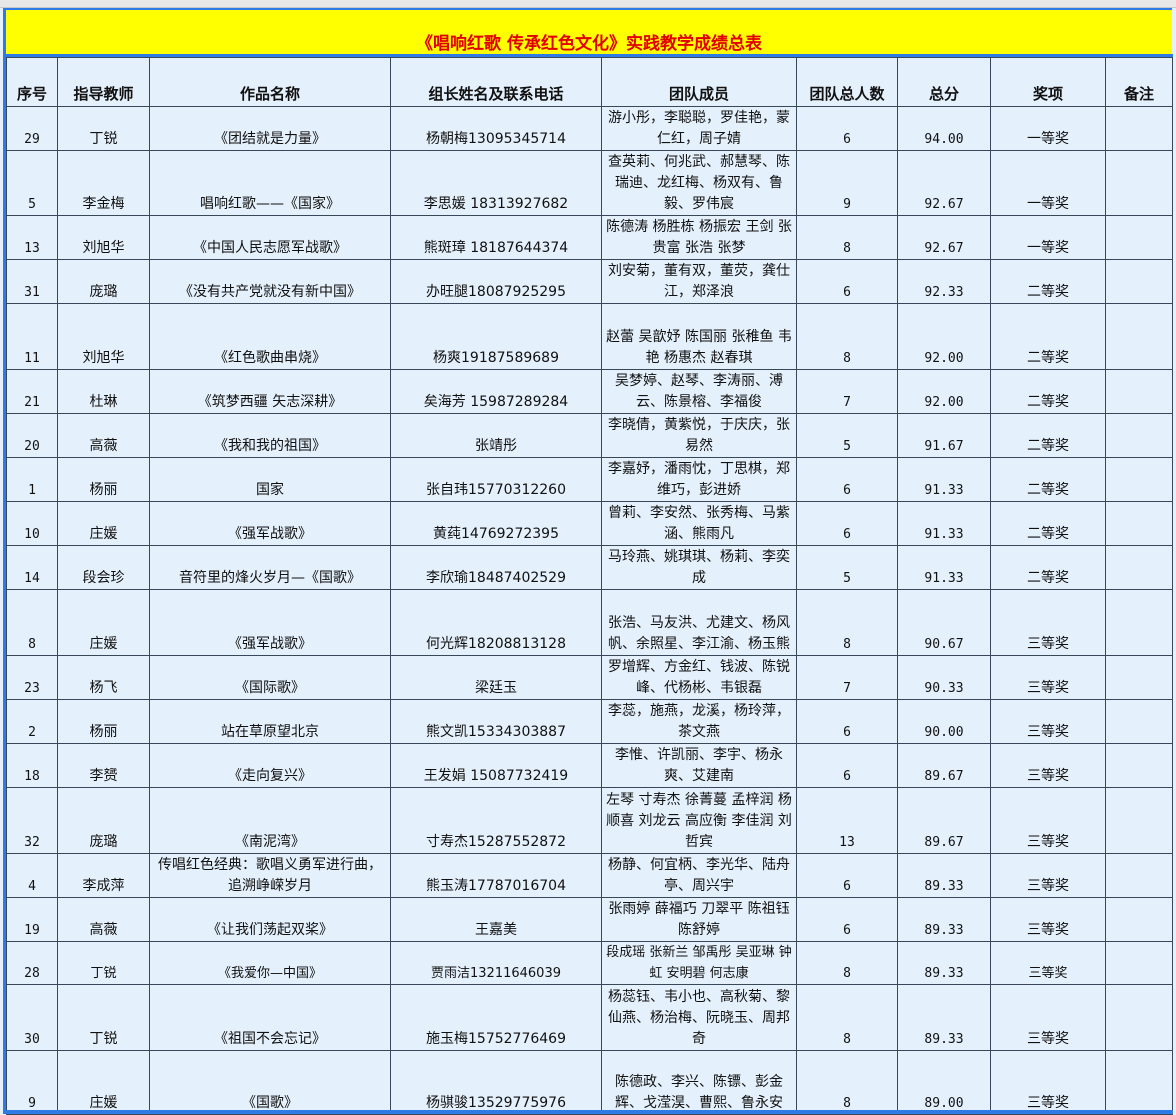 The image size is (1176, 1115). Describe the element at coordinates (103, 820) in the screenshot. I see `cell-teacher: 庞璐` at that location.